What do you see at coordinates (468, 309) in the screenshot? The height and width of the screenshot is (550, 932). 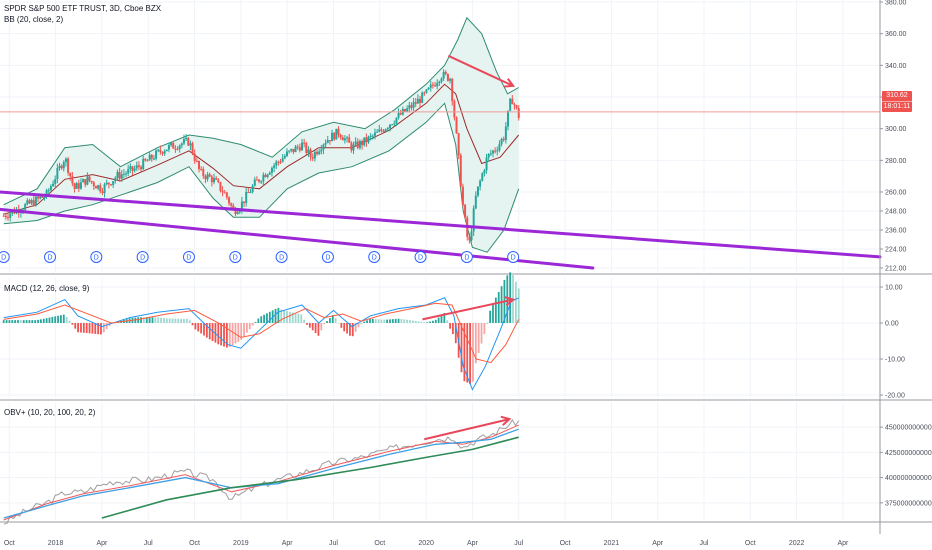 I see `divergence-arrow-macd` at bounding box center [468, 309].